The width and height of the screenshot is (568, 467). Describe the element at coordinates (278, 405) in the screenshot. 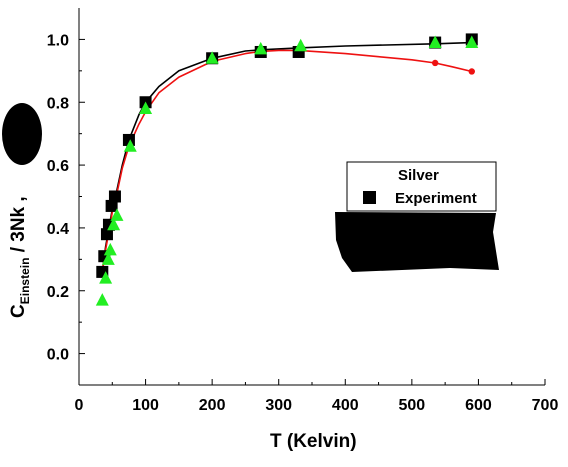

I see `x-tick-label: 300` at that location.